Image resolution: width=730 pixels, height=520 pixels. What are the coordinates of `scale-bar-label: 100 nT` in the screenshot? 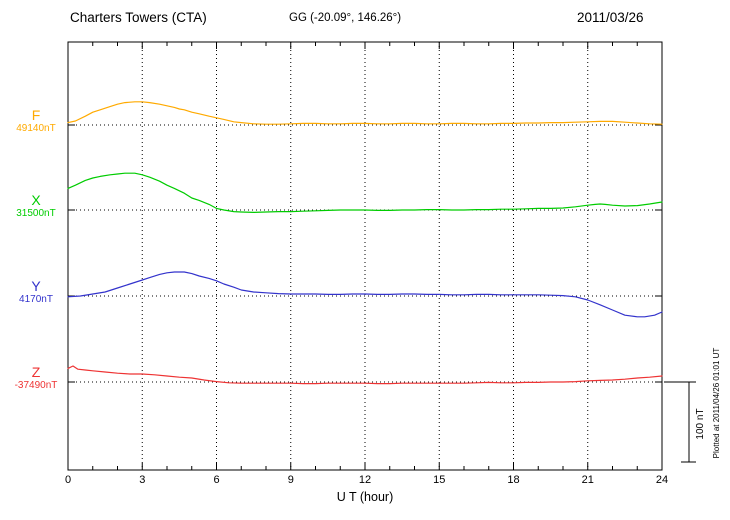 It's located at (700, 424).